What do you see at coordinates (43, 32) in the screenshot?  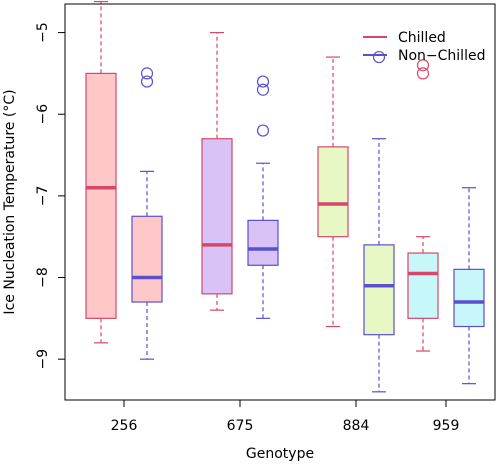 I see `y-tick-label: −5` at bounding box center [43, 32].